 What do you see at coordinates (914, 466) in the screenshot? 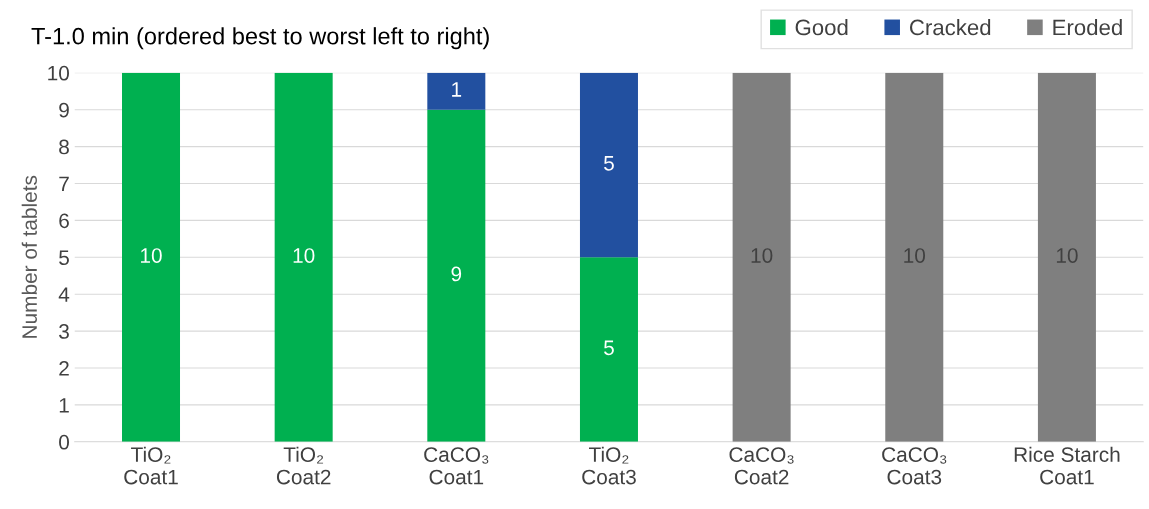
I see `x-tick-label: CaCO₃ Coat3` at bounding box center [914, 466].